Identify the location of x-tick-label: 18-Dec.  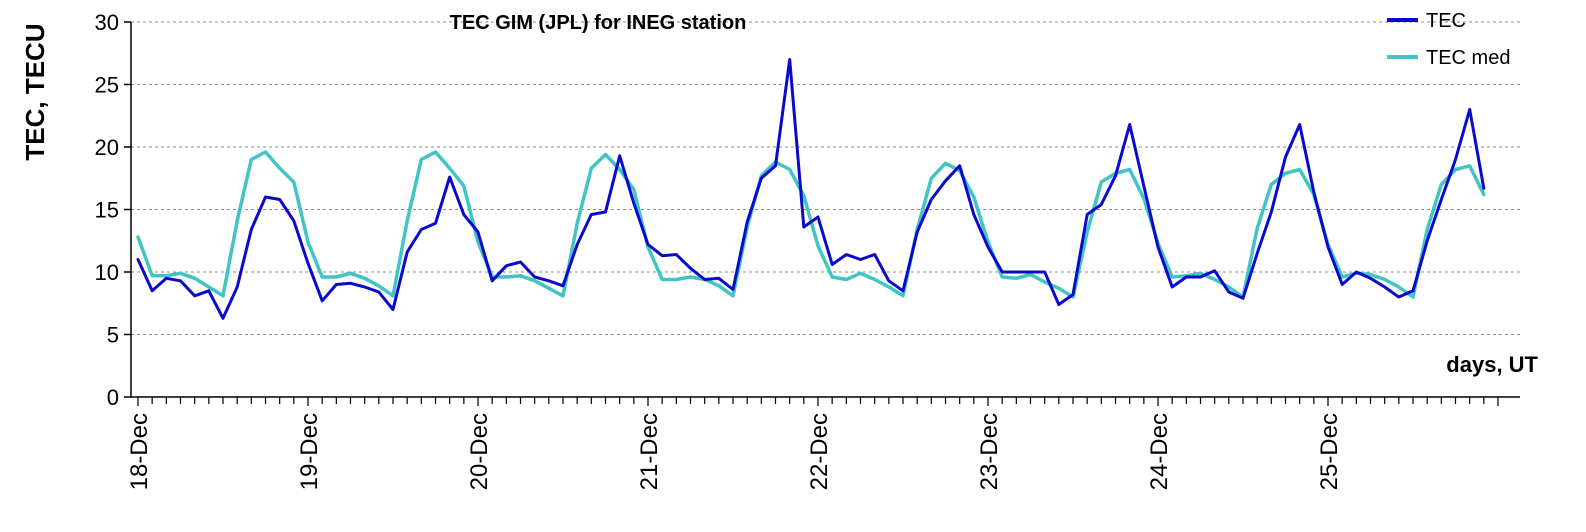
(139, 451).